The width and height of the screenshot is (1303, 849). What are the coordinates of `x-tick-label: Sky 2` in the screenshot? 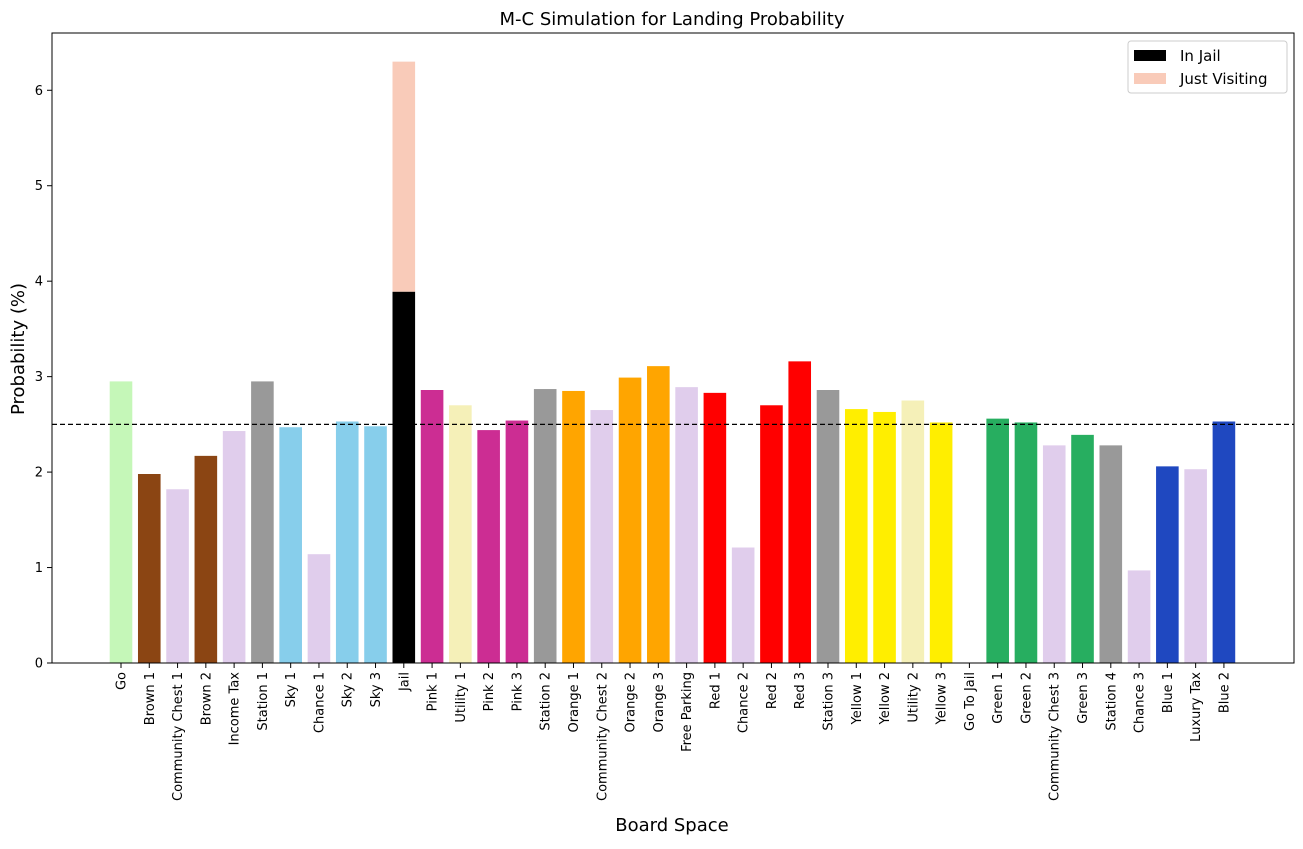 It's located at (348, 689).